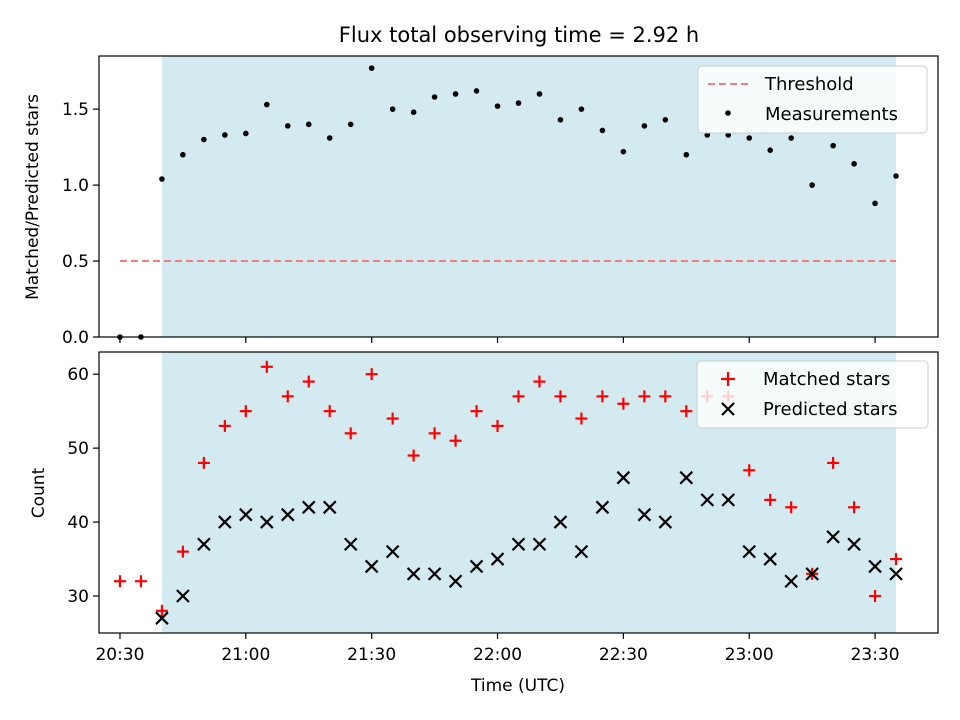 The image size is (960, 720). What do you see at coordinates (519, 35) in the screenshot?
I see `chart-title: Flux total observing time = 2.92 h` at bounding box center [519, 35].